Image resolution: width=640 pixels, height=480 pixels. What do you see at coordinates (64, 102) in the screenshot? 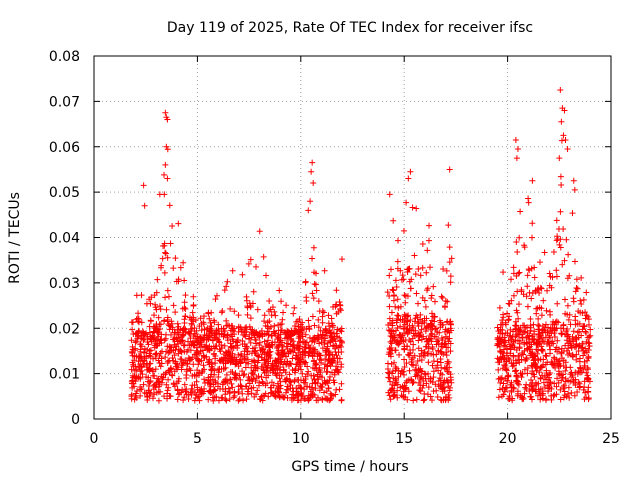
I see `y-tick-label: 0.07` at bounding box center [64, 102].